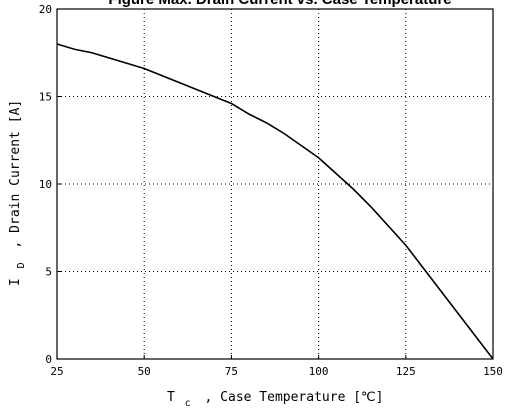 This screenshot has height=414, width=511. What do you see at coordinates (45, 97) in the screenshot?
I see `y-tick-label: 15` at bounding box center [45, 97].